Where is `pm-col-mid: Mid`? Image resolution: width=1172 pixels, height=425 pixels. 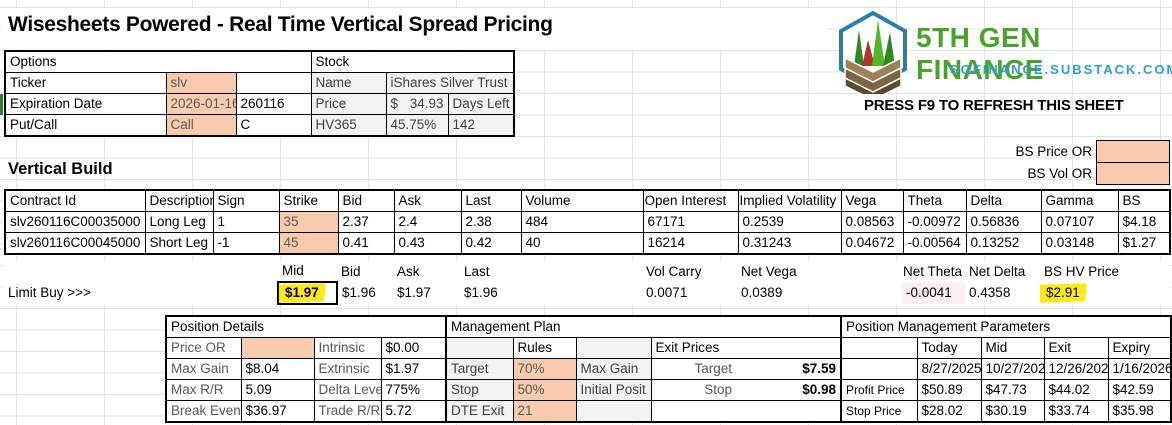
pm-col-mid: Mid is located at coordinates (1012, 348).